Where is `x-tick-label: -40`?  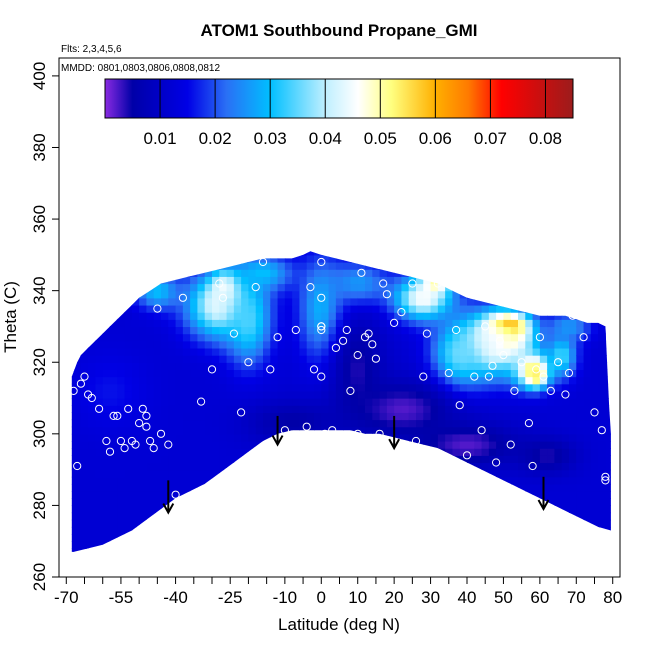 x-tick-label: -40 is located at coordinates (175, 597).